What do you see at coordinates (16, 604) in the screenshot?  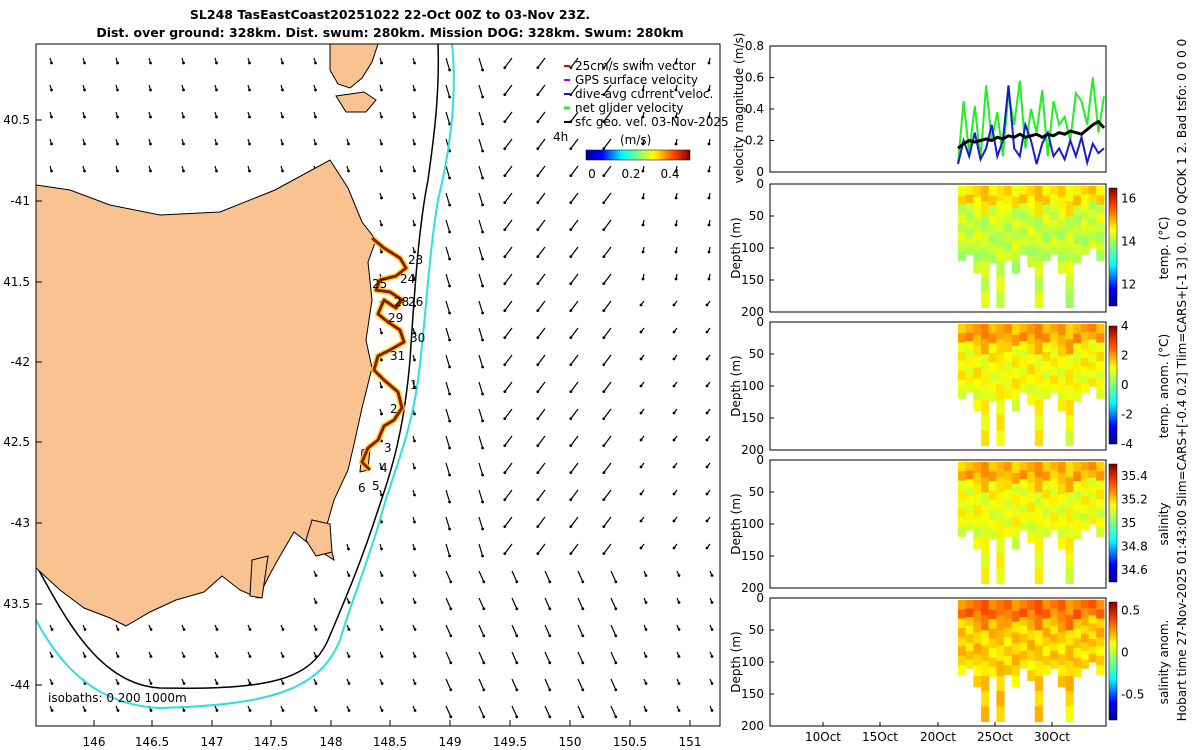 I see `lat-tick-label: 43.5` at bounding box center [16, 604].